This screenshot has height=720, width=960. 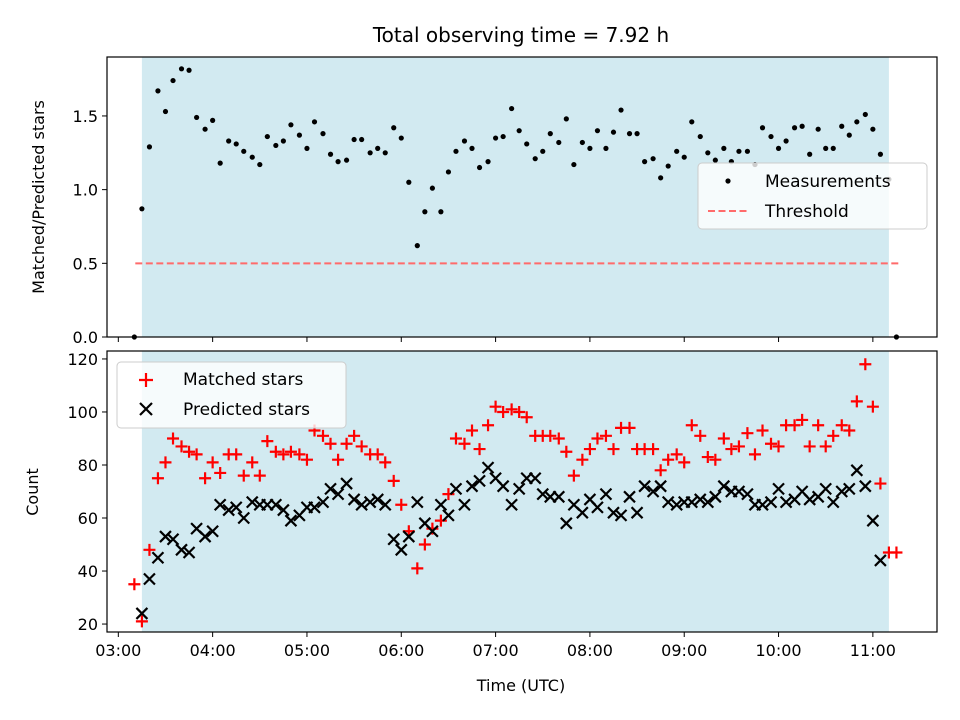 What do you see at coordinates (231, 395) in the screenshot?
I see `count-legend: Matched stars Predicted stars` at bounding box center [231, 395].